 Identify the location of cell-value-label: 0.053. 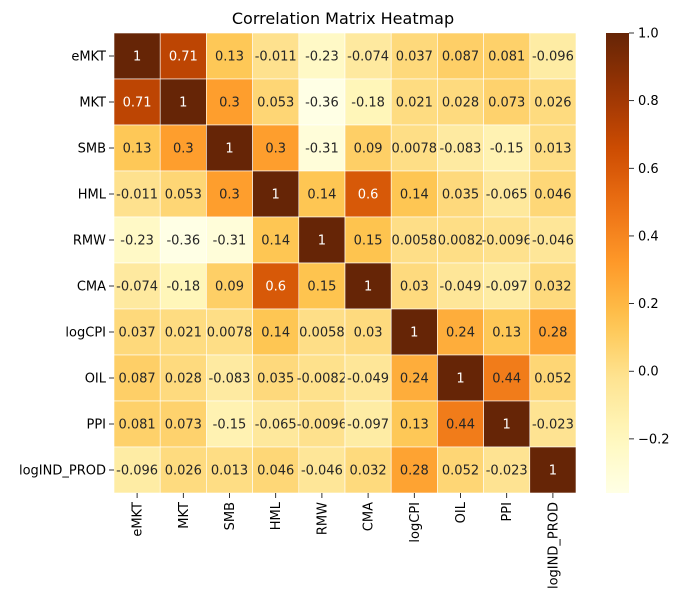
(275, 103).